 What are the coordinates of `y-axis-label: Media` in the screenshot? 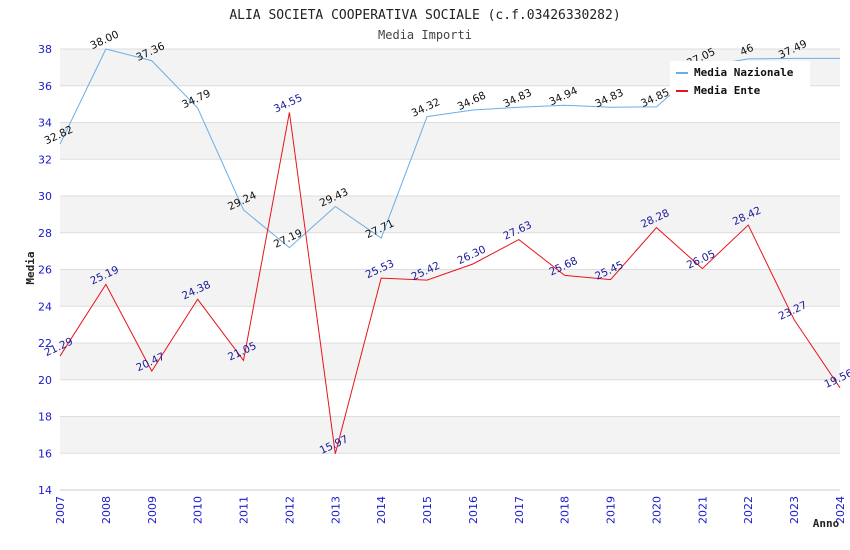 It's located at (30, 267).